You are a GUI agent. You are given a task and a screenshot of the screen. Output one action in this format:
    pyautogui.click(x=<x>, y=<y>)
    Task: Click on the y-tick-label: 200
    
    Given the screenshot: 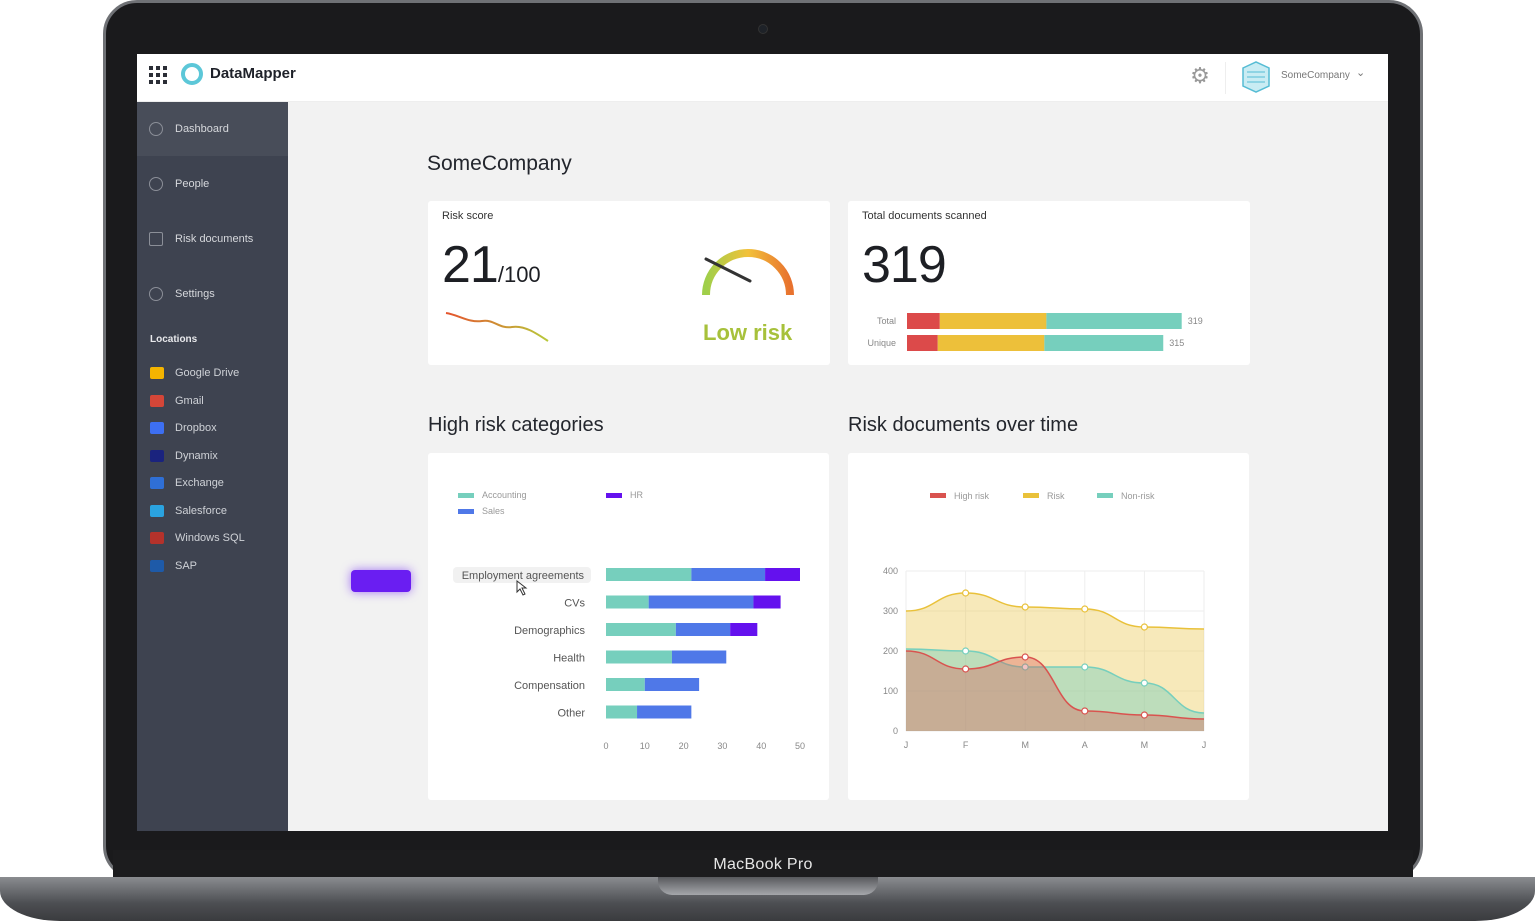 What is the action you would take?
    pyautogui.click(x=890, y=651)
    